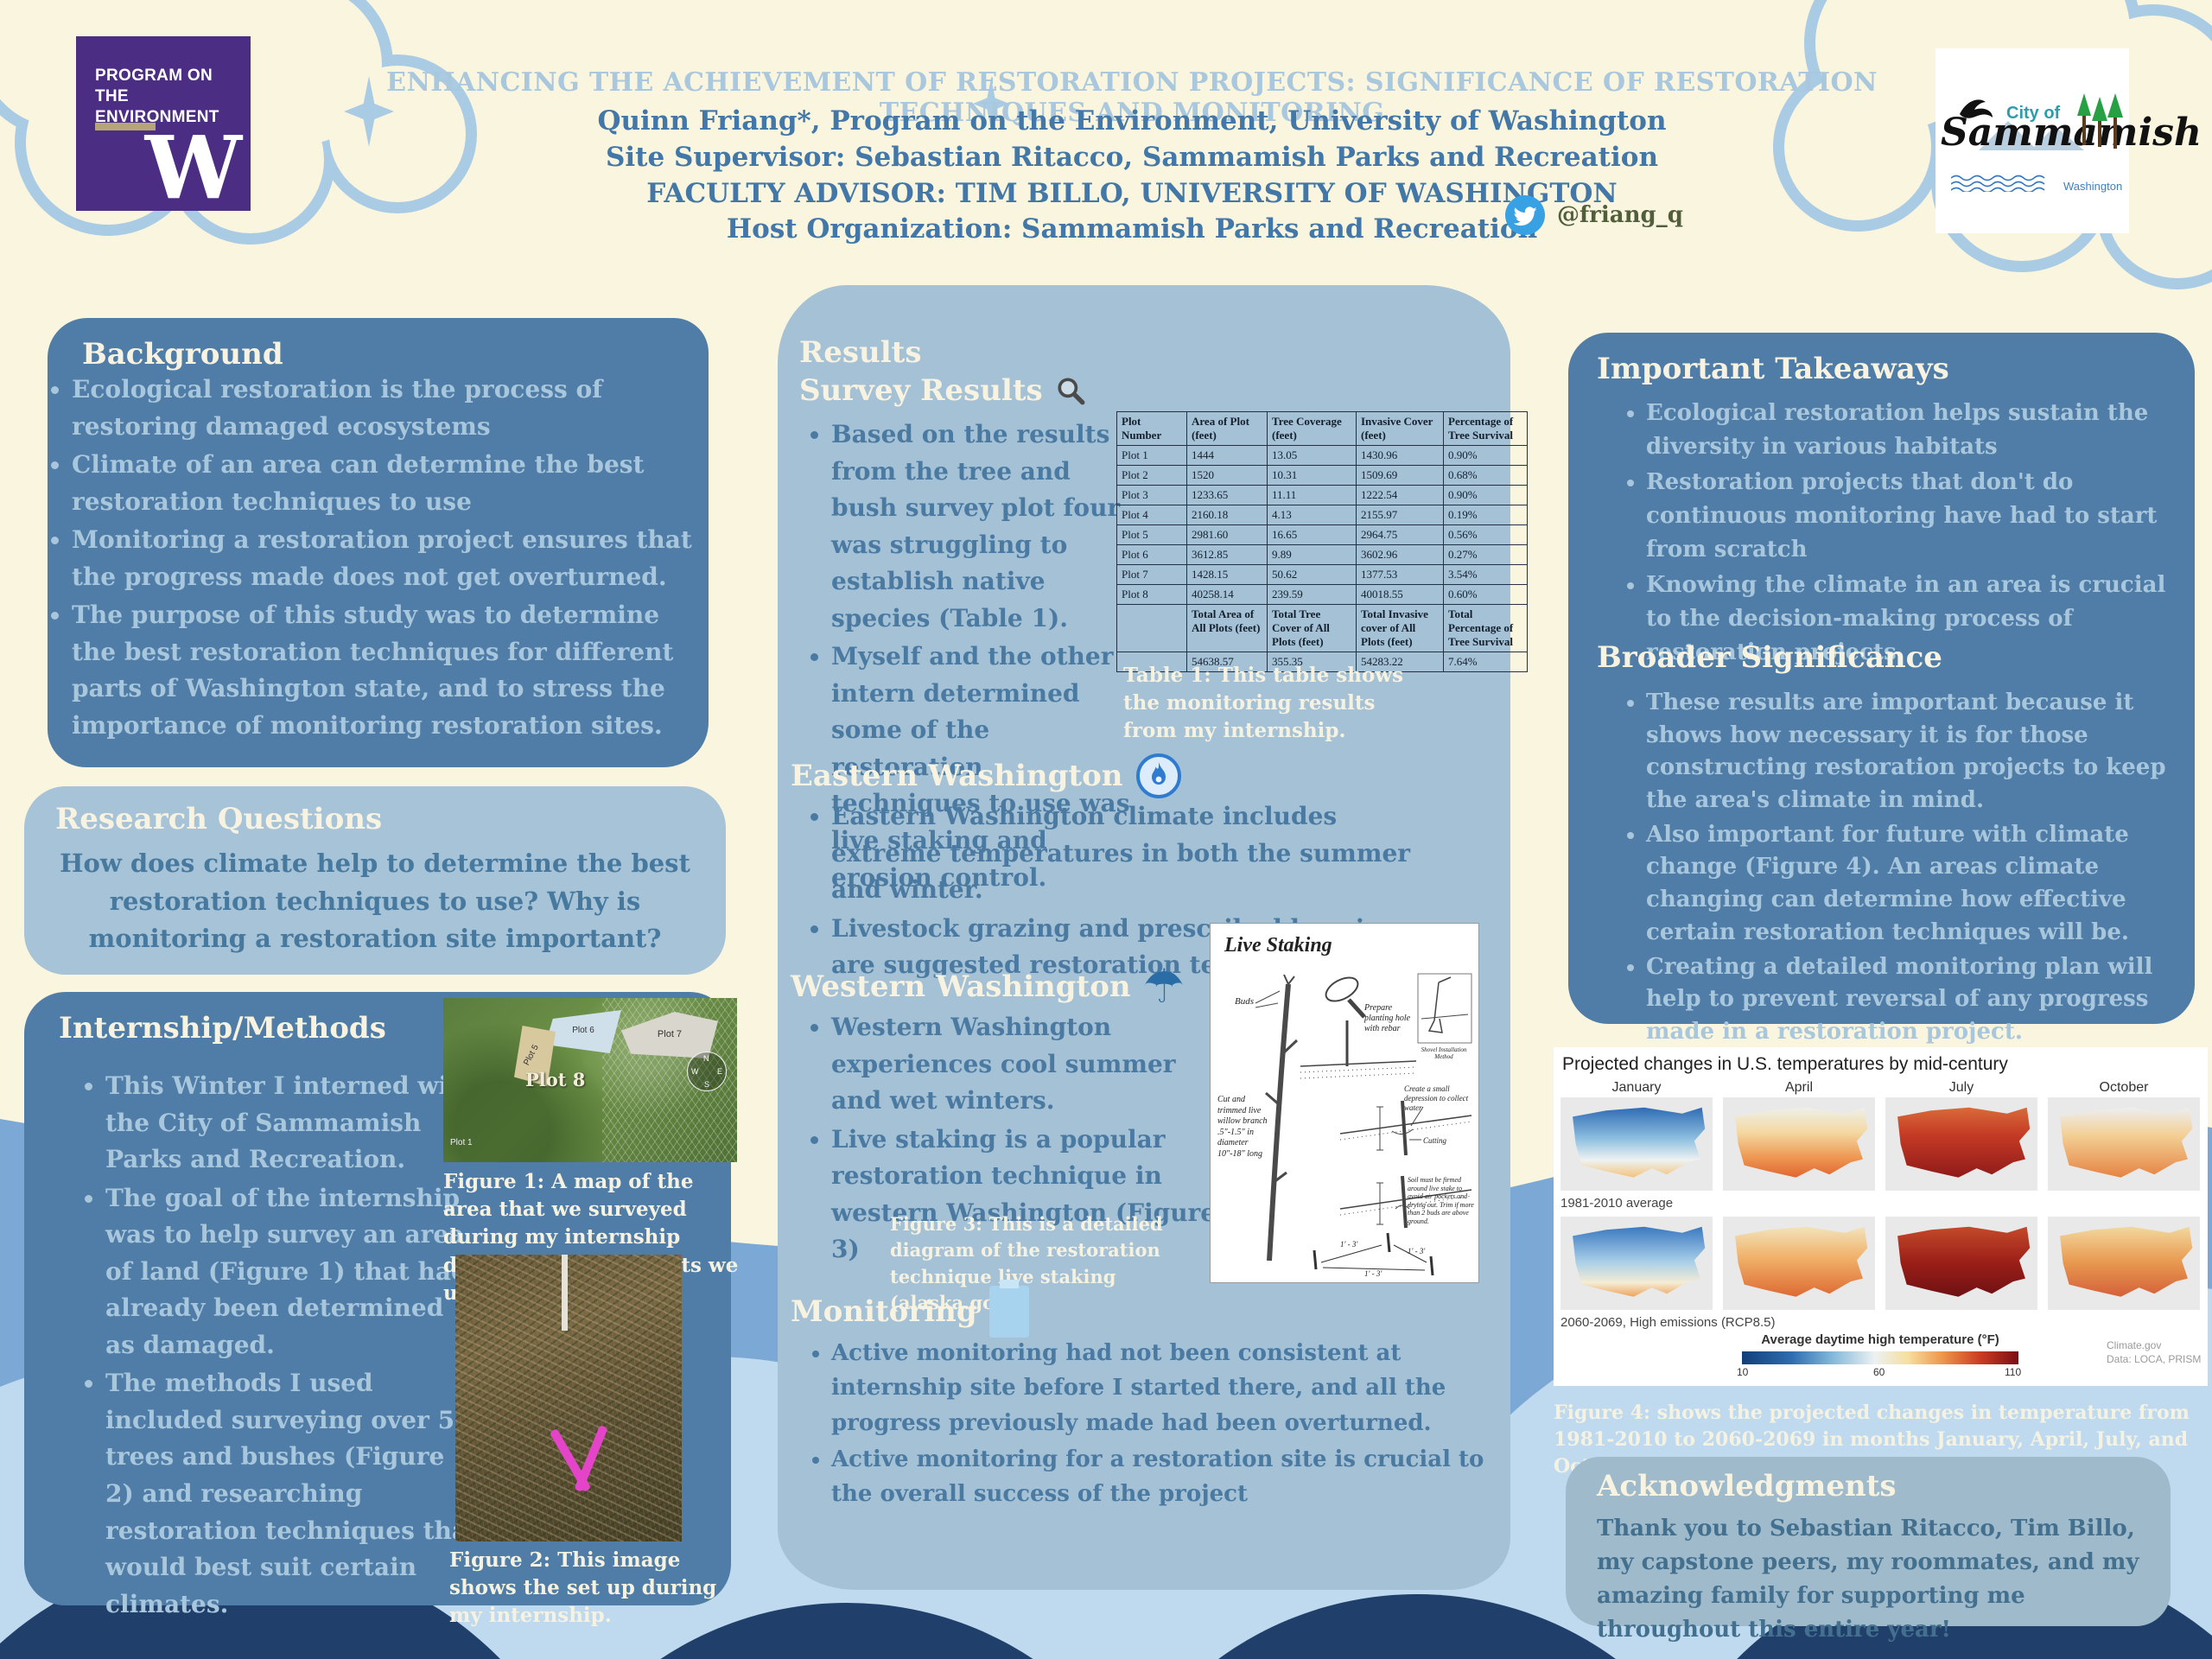 The image size is (2212, 1659). Describe the element at coordinates (1227, 515) in the screenshot. I see `table-cell: 2160.18` at that location.